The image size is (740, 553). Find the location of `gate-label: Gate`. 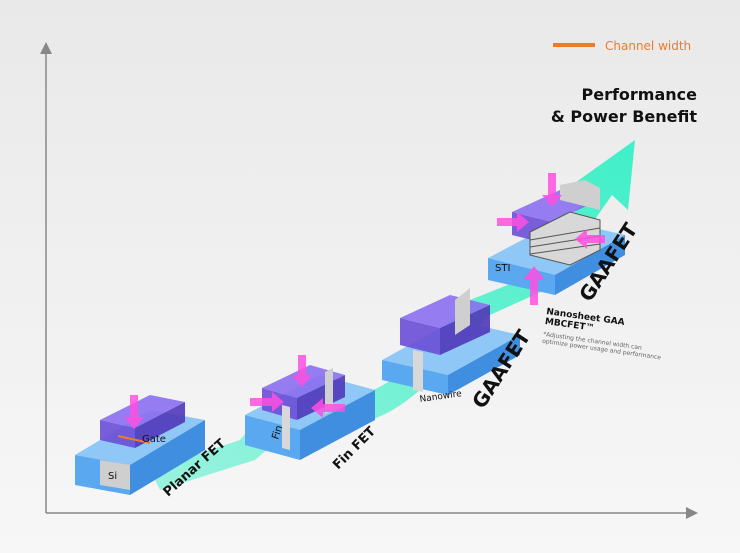

gate-label: Gate is located at coordinates (154, 439).